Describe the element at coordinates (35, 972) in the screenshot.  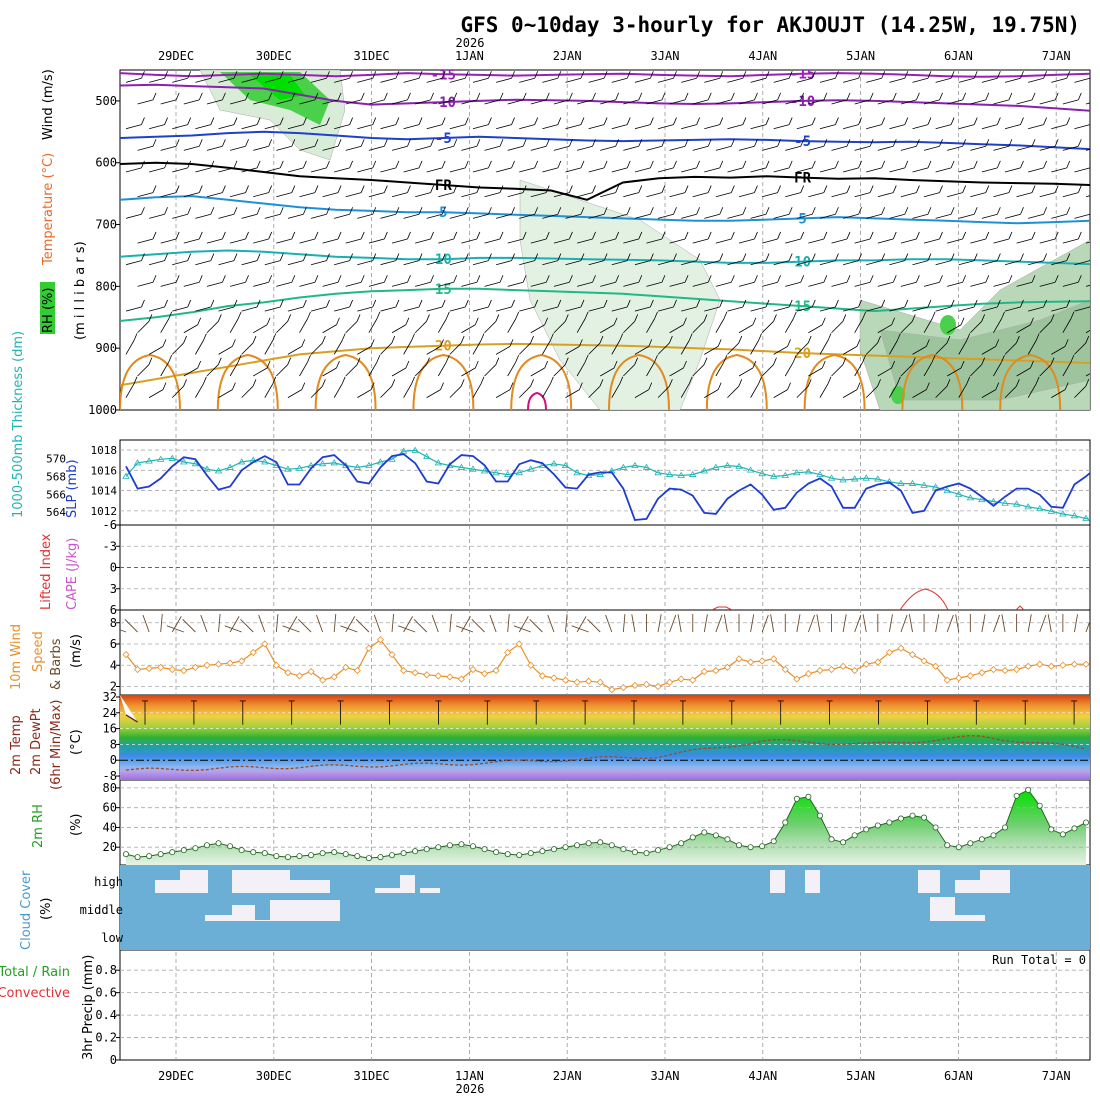
I see `precip-label-total: Total / Rain` at that location.